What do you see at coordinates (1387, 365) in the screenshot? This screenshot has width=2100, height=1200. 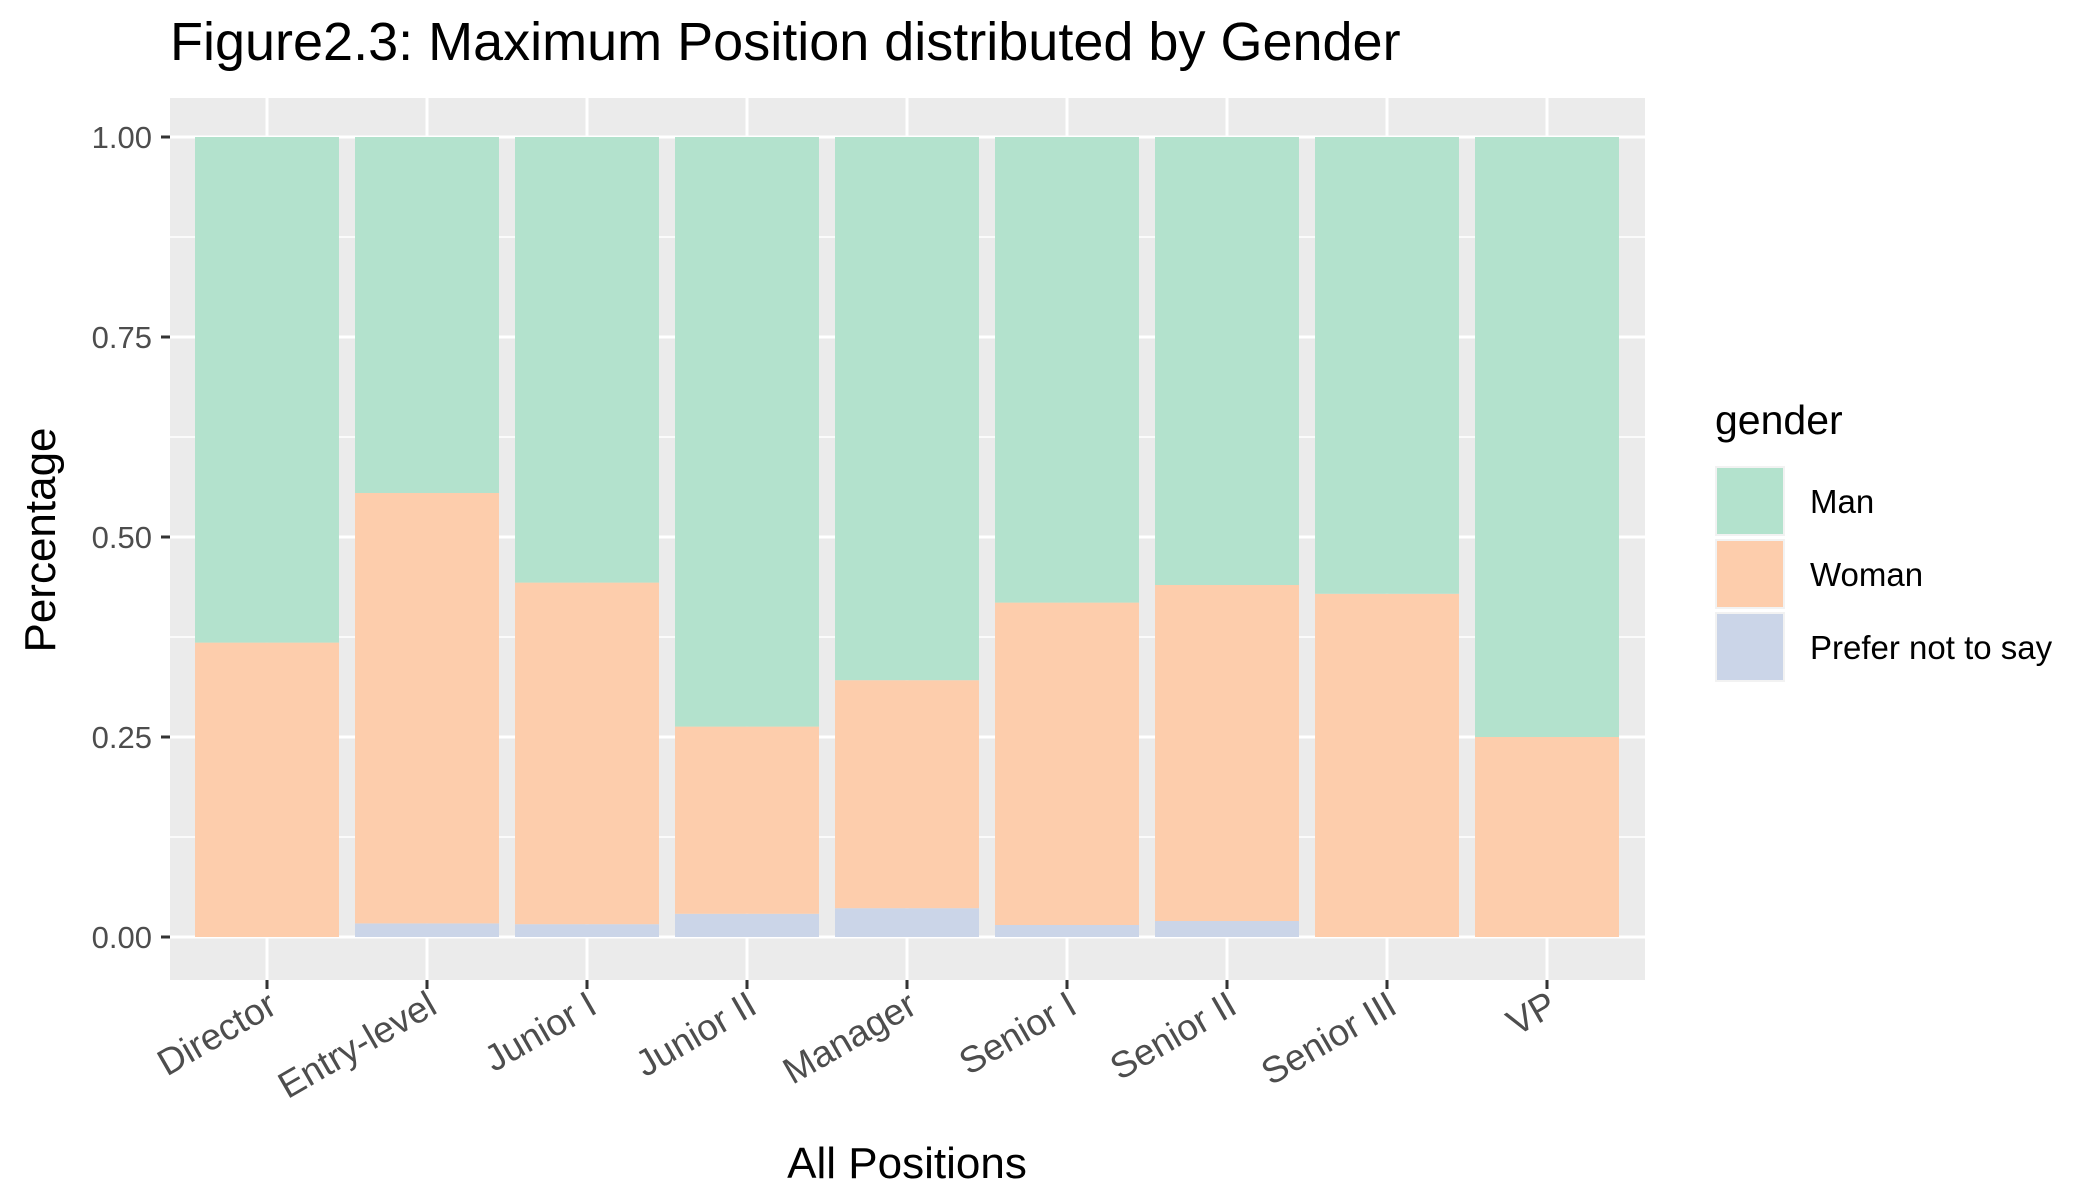 I see `bar-segment-man-senior-iii` at bounding box center [1387, 365].